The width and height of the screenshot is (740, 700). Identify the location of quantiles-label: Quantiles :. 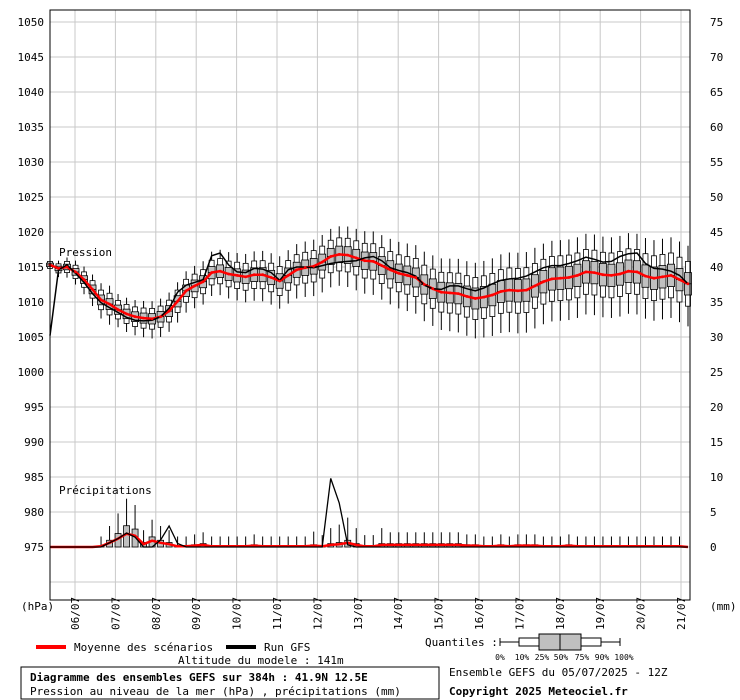
(461, 642).